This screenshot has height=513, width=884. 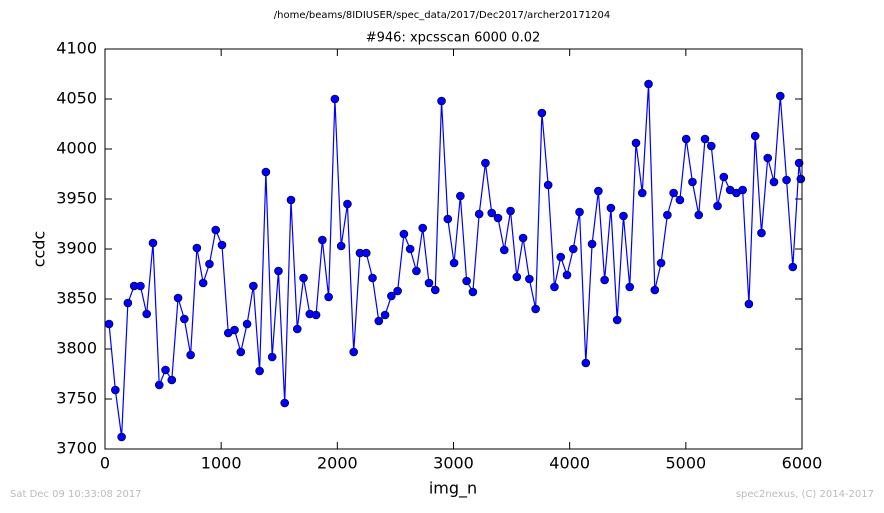 I want to click on x-axis-label: img_n, so click(x=453, y=489).